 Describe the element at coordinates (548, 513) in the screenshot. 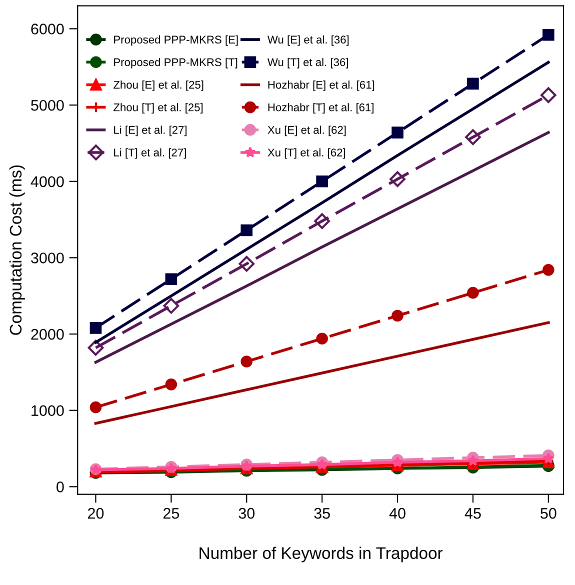

I see `x-tick-label: 50` at that location.